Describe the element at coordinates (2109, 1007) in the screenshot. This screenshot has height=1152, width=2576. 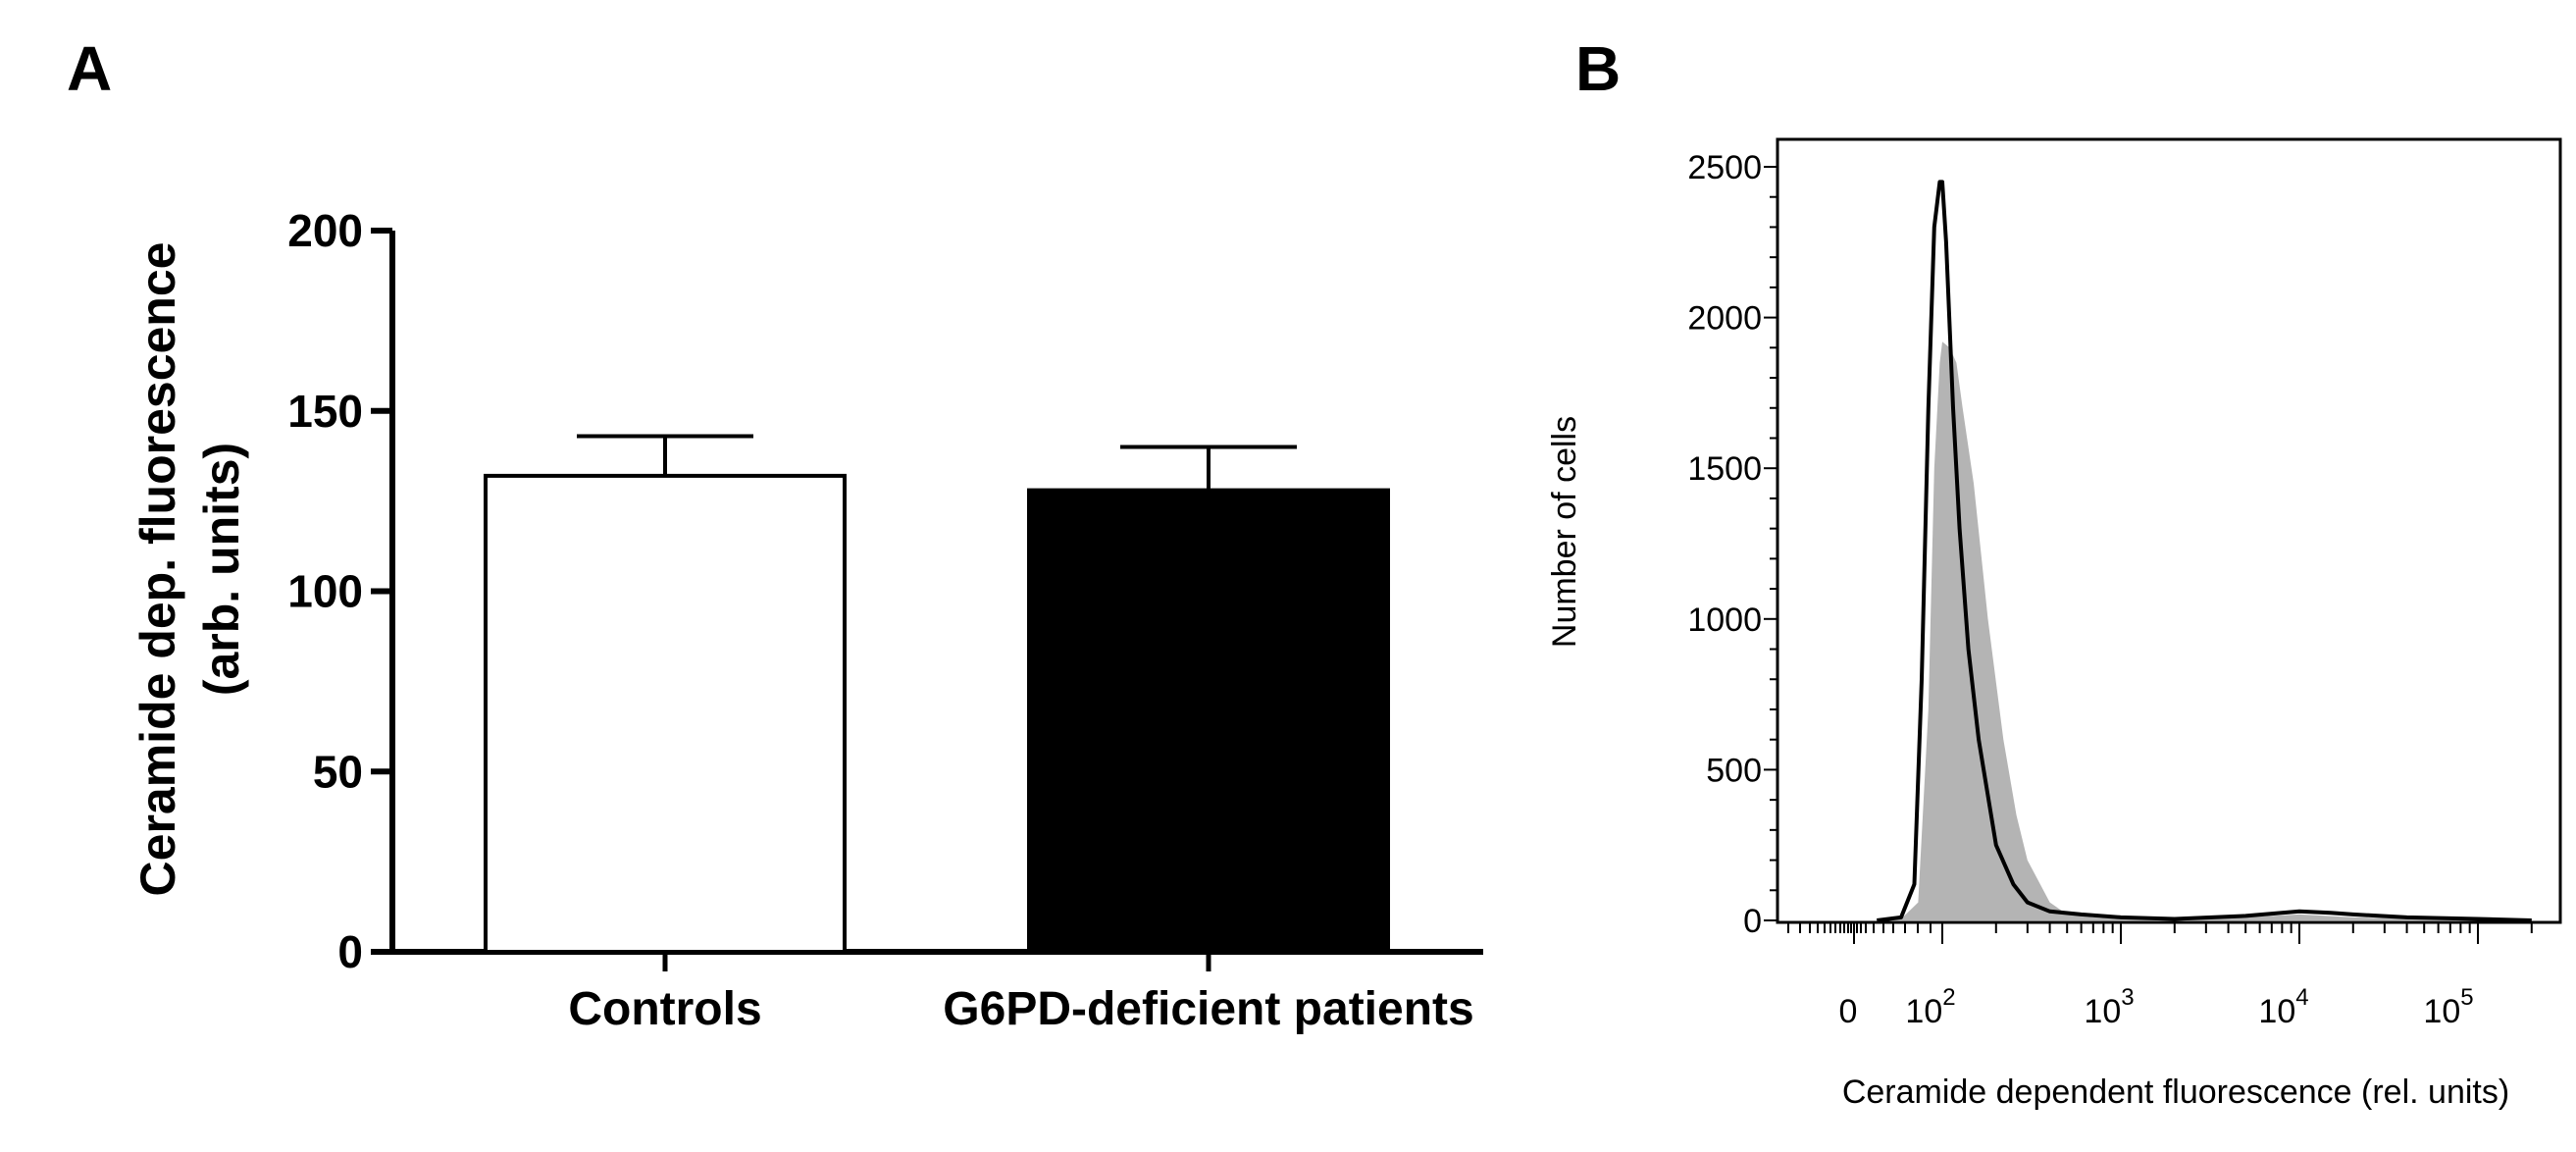
I see `panel-b-xtick-label: 10³` at that location.